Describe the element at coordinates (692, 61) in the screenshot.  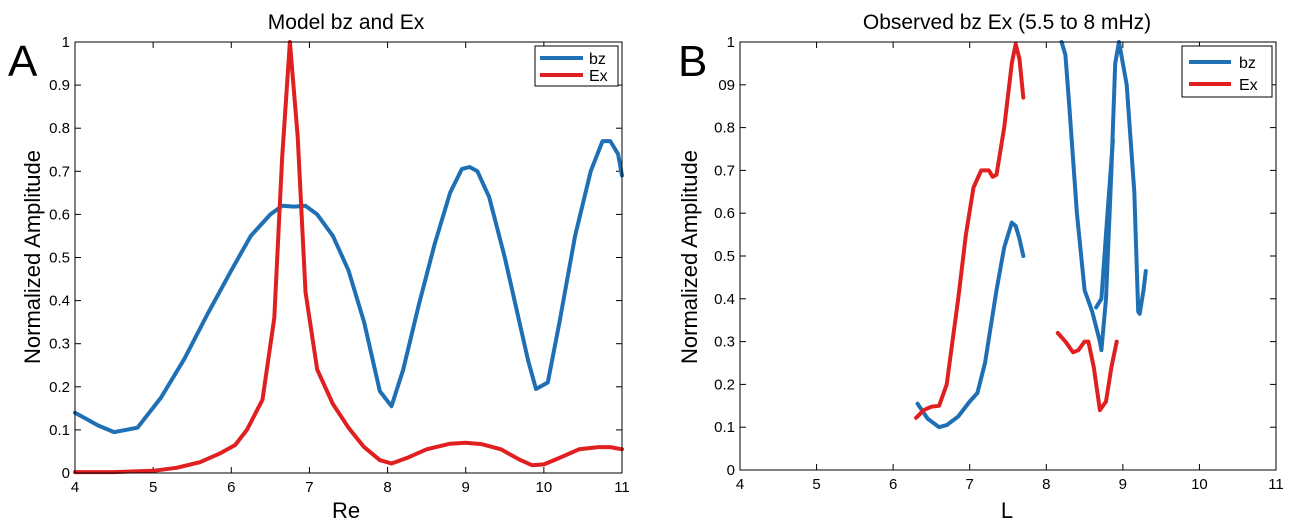
I see `panel-b-label: B` at that location.